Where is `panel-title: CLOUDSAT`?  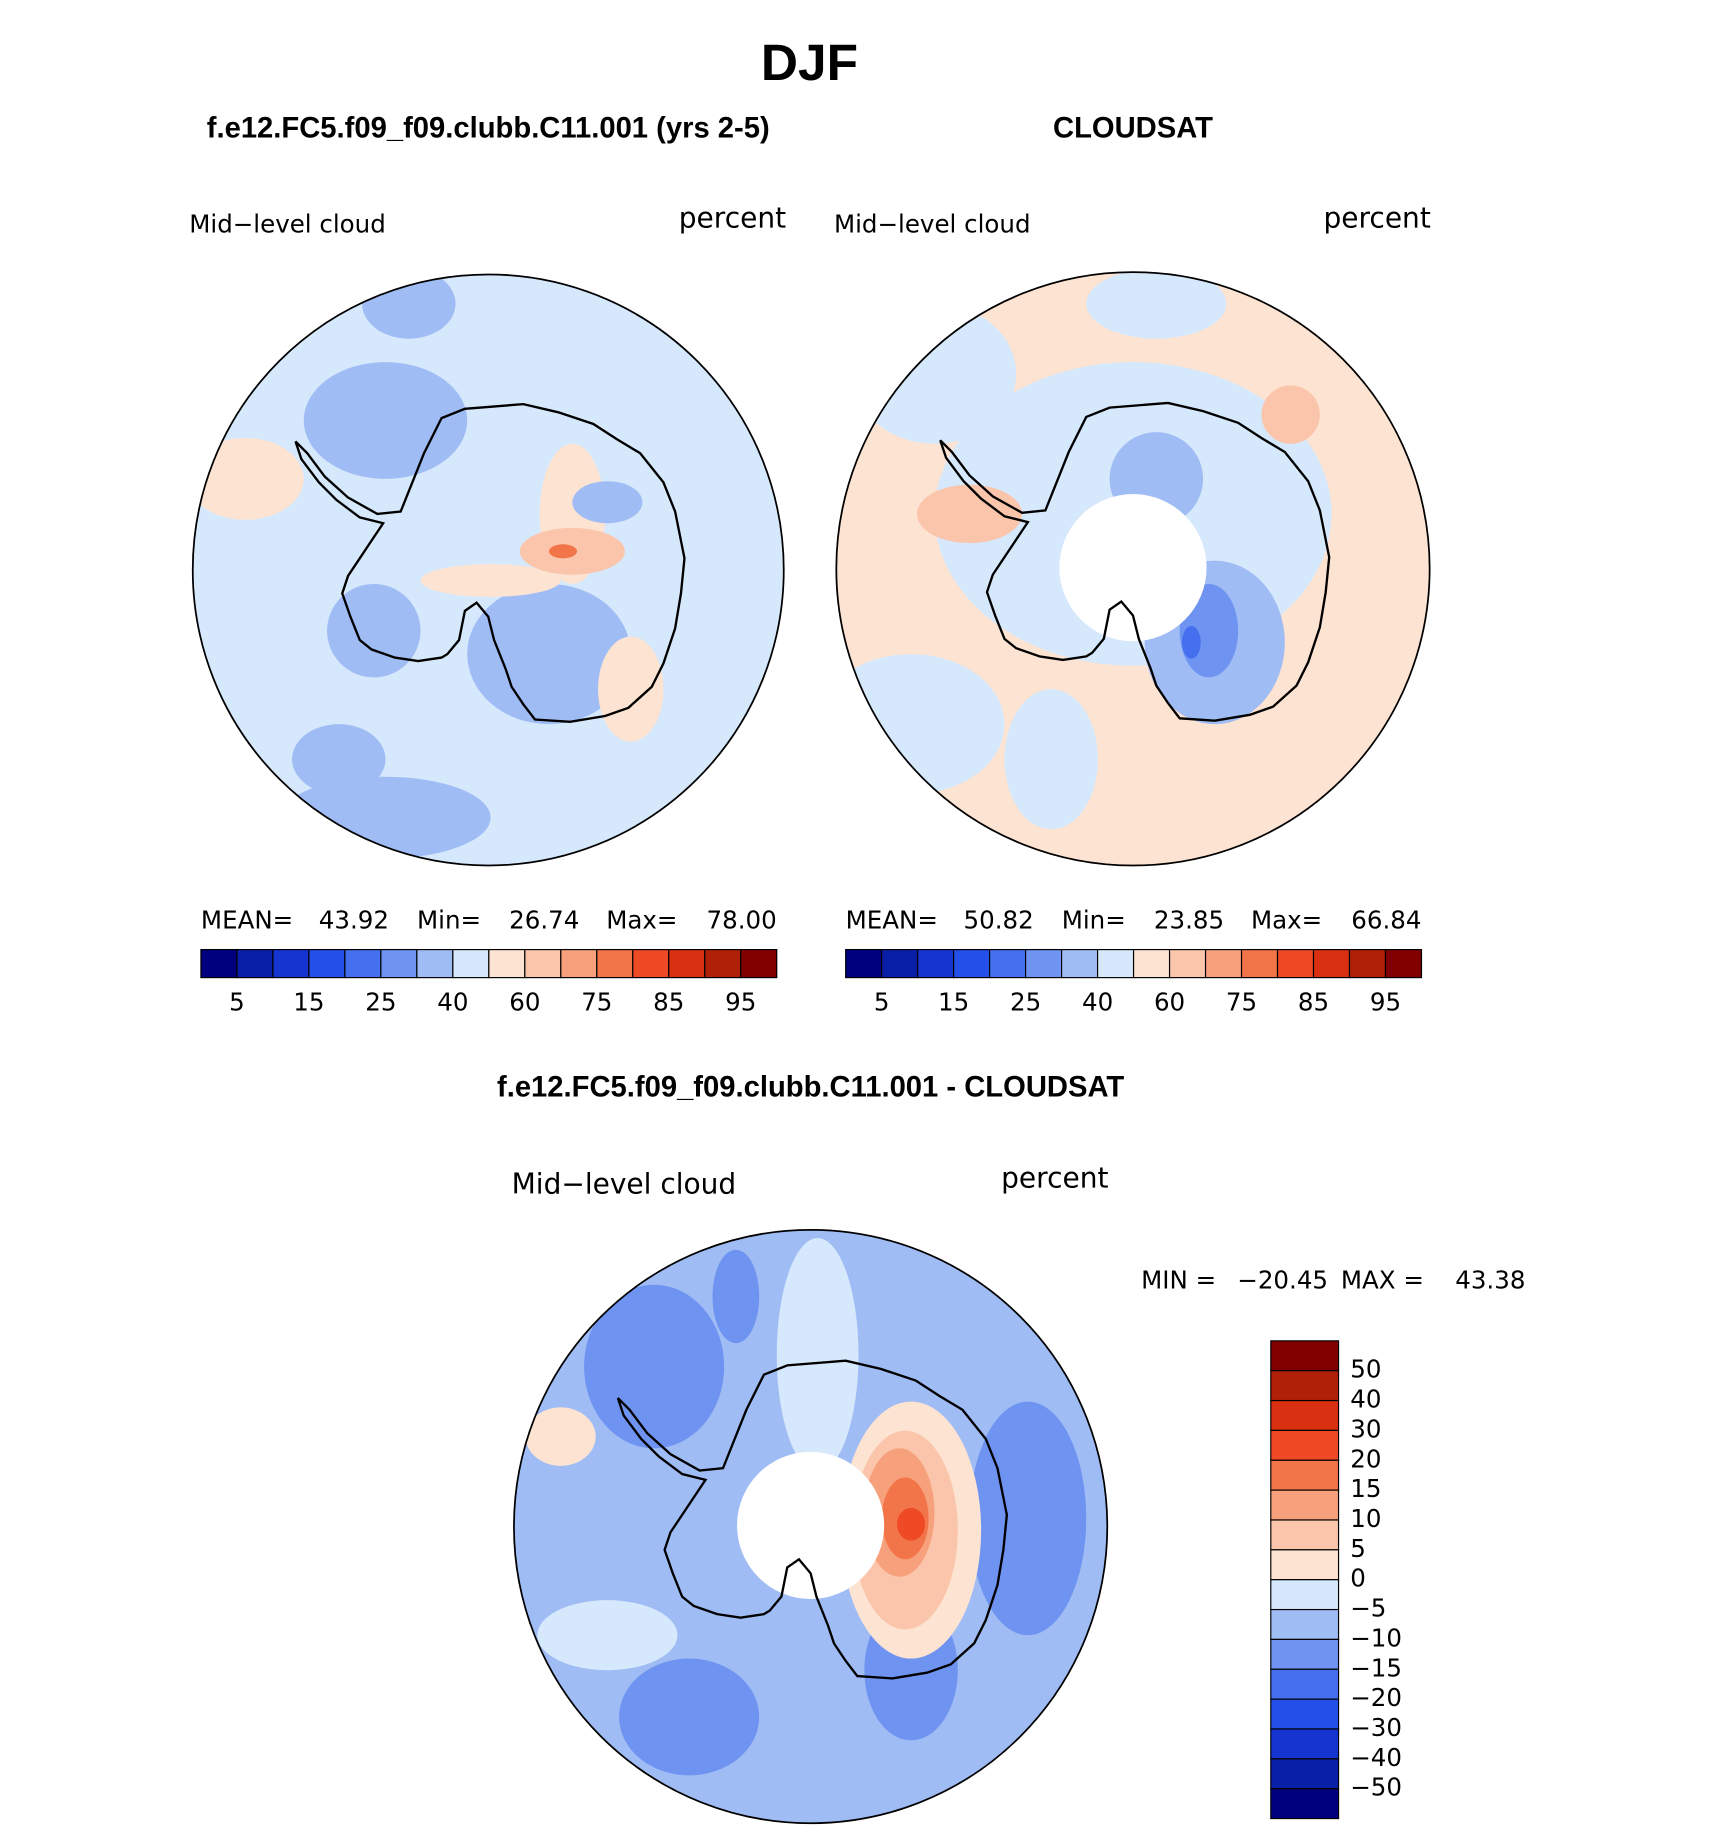 panel-title: CLOUDSAT is located at coordinates (1133, 128).